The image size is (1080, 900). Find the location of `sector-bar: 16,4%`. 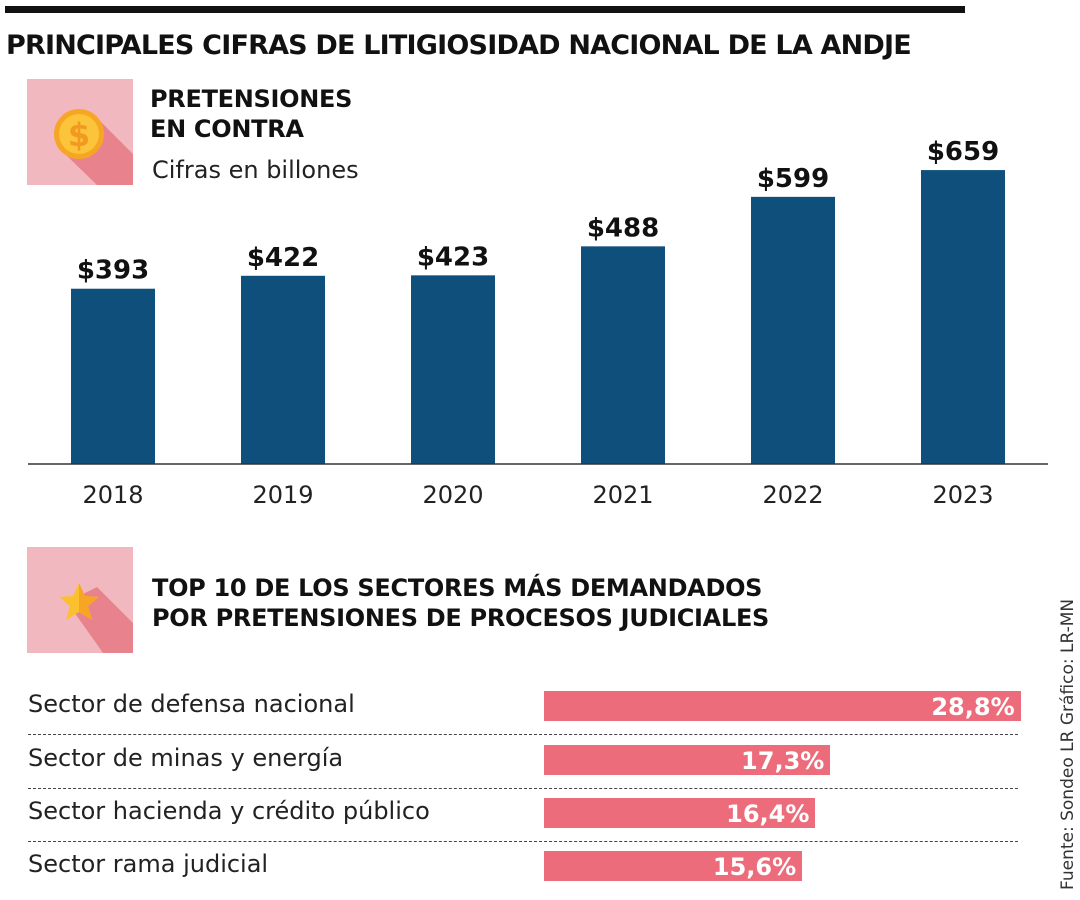

sector-bar: 16,4% is located at coordinates (680, 813).